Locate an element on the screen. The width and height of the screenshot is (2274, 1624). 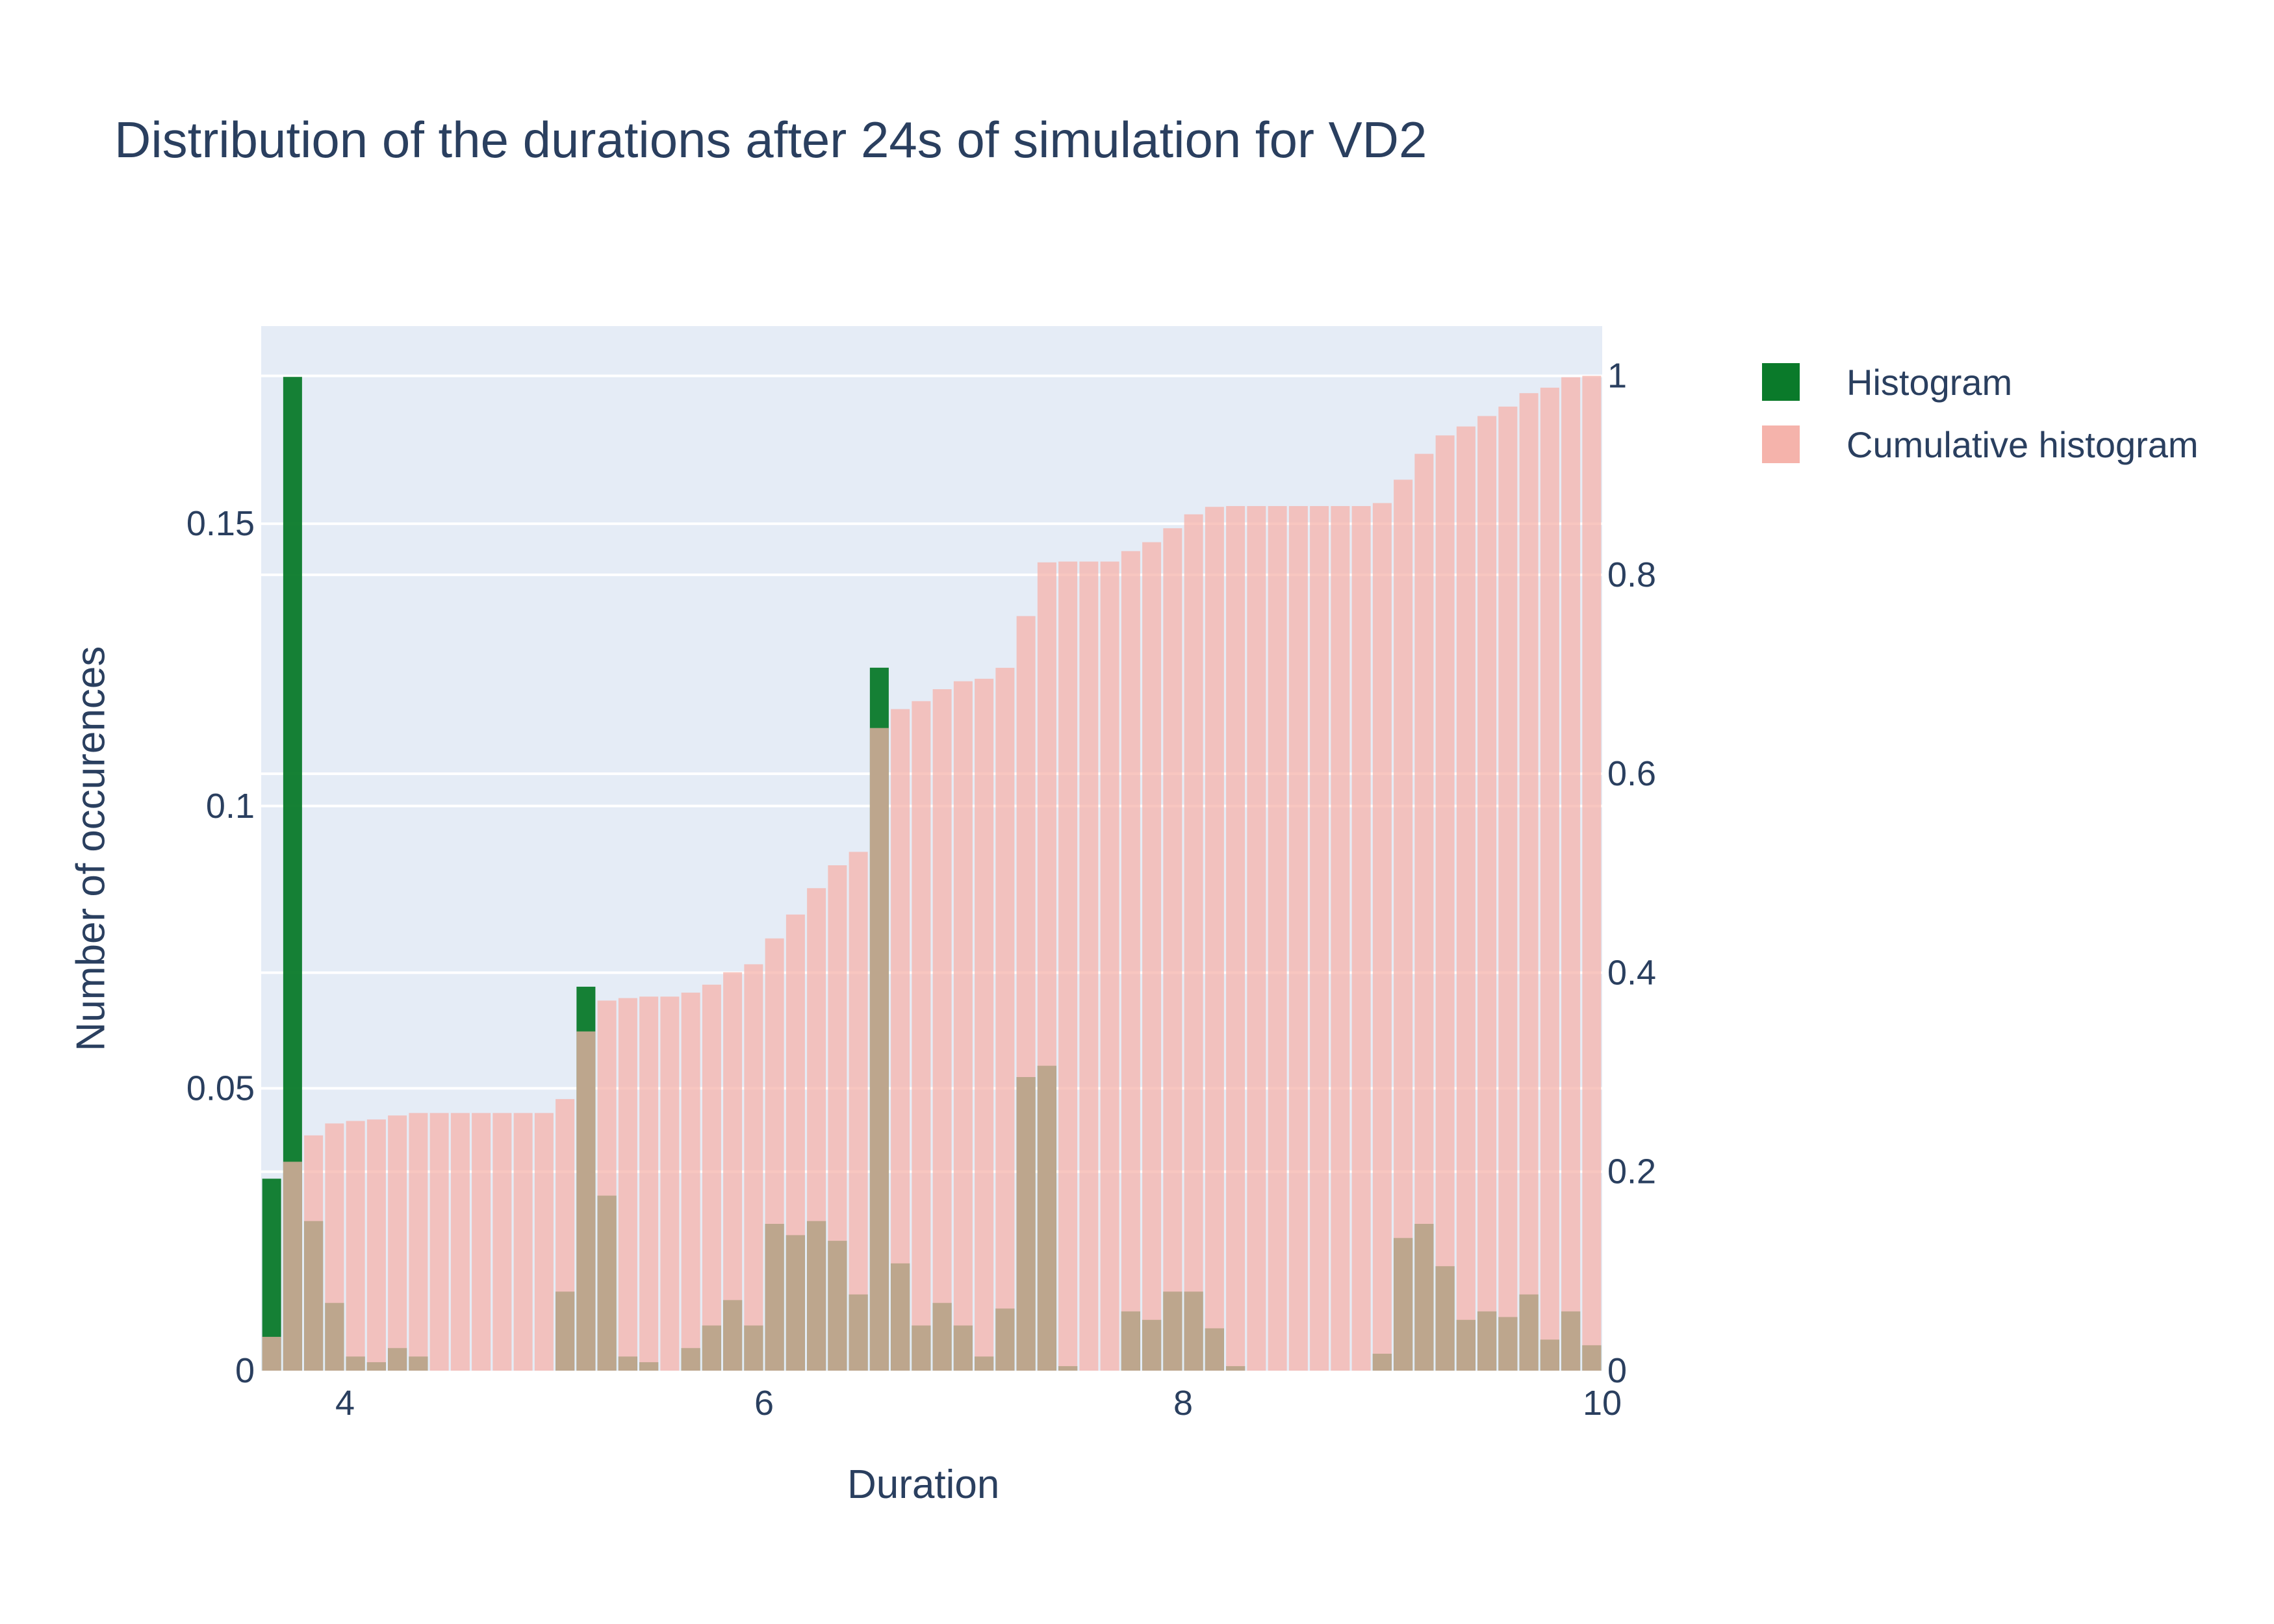
legend-label-cumulative: Cumulative histogram is located at coordinates (2022, 444).